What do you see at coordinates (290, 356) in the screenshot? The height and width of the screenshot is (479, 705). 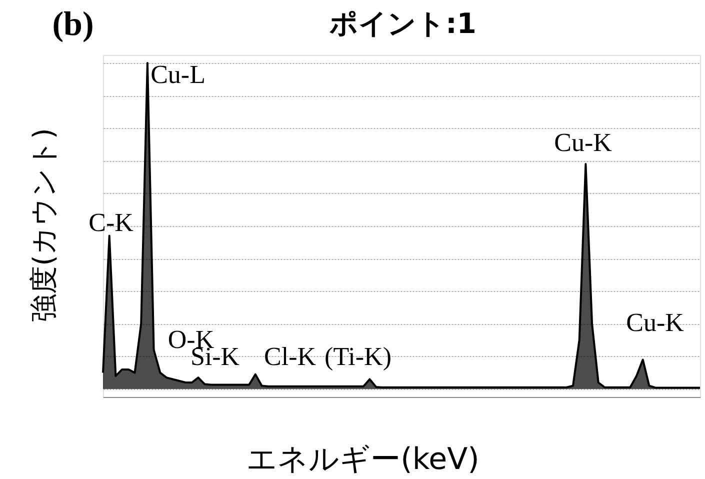 I see `annotation: Cl-K` at bounding box center [290, 356].